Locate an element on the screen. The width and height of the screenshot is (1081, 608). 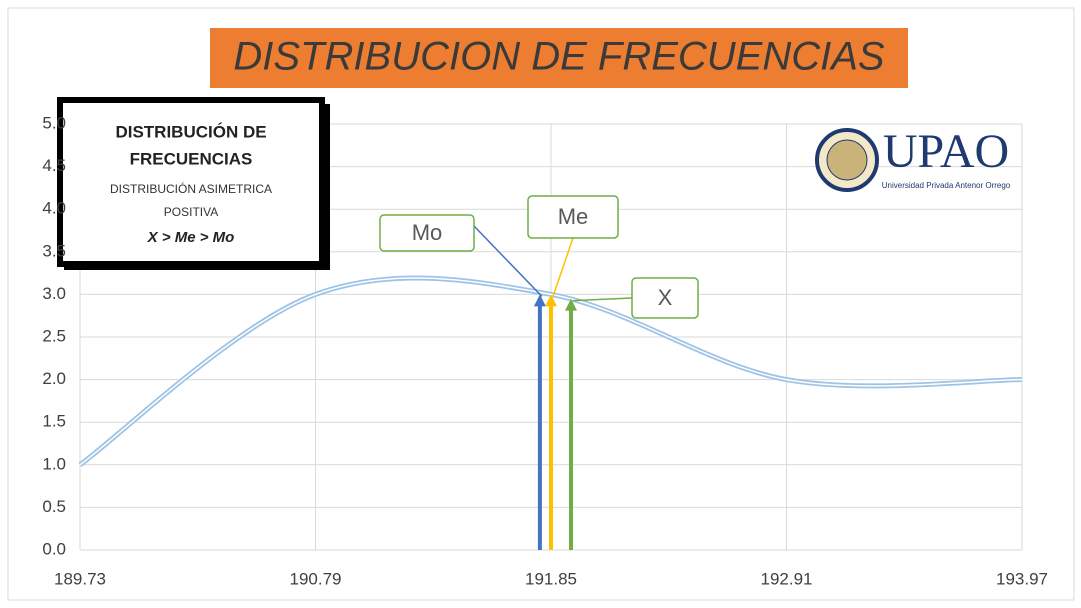
callout-label: Mo is located at coordinates (427, 232).